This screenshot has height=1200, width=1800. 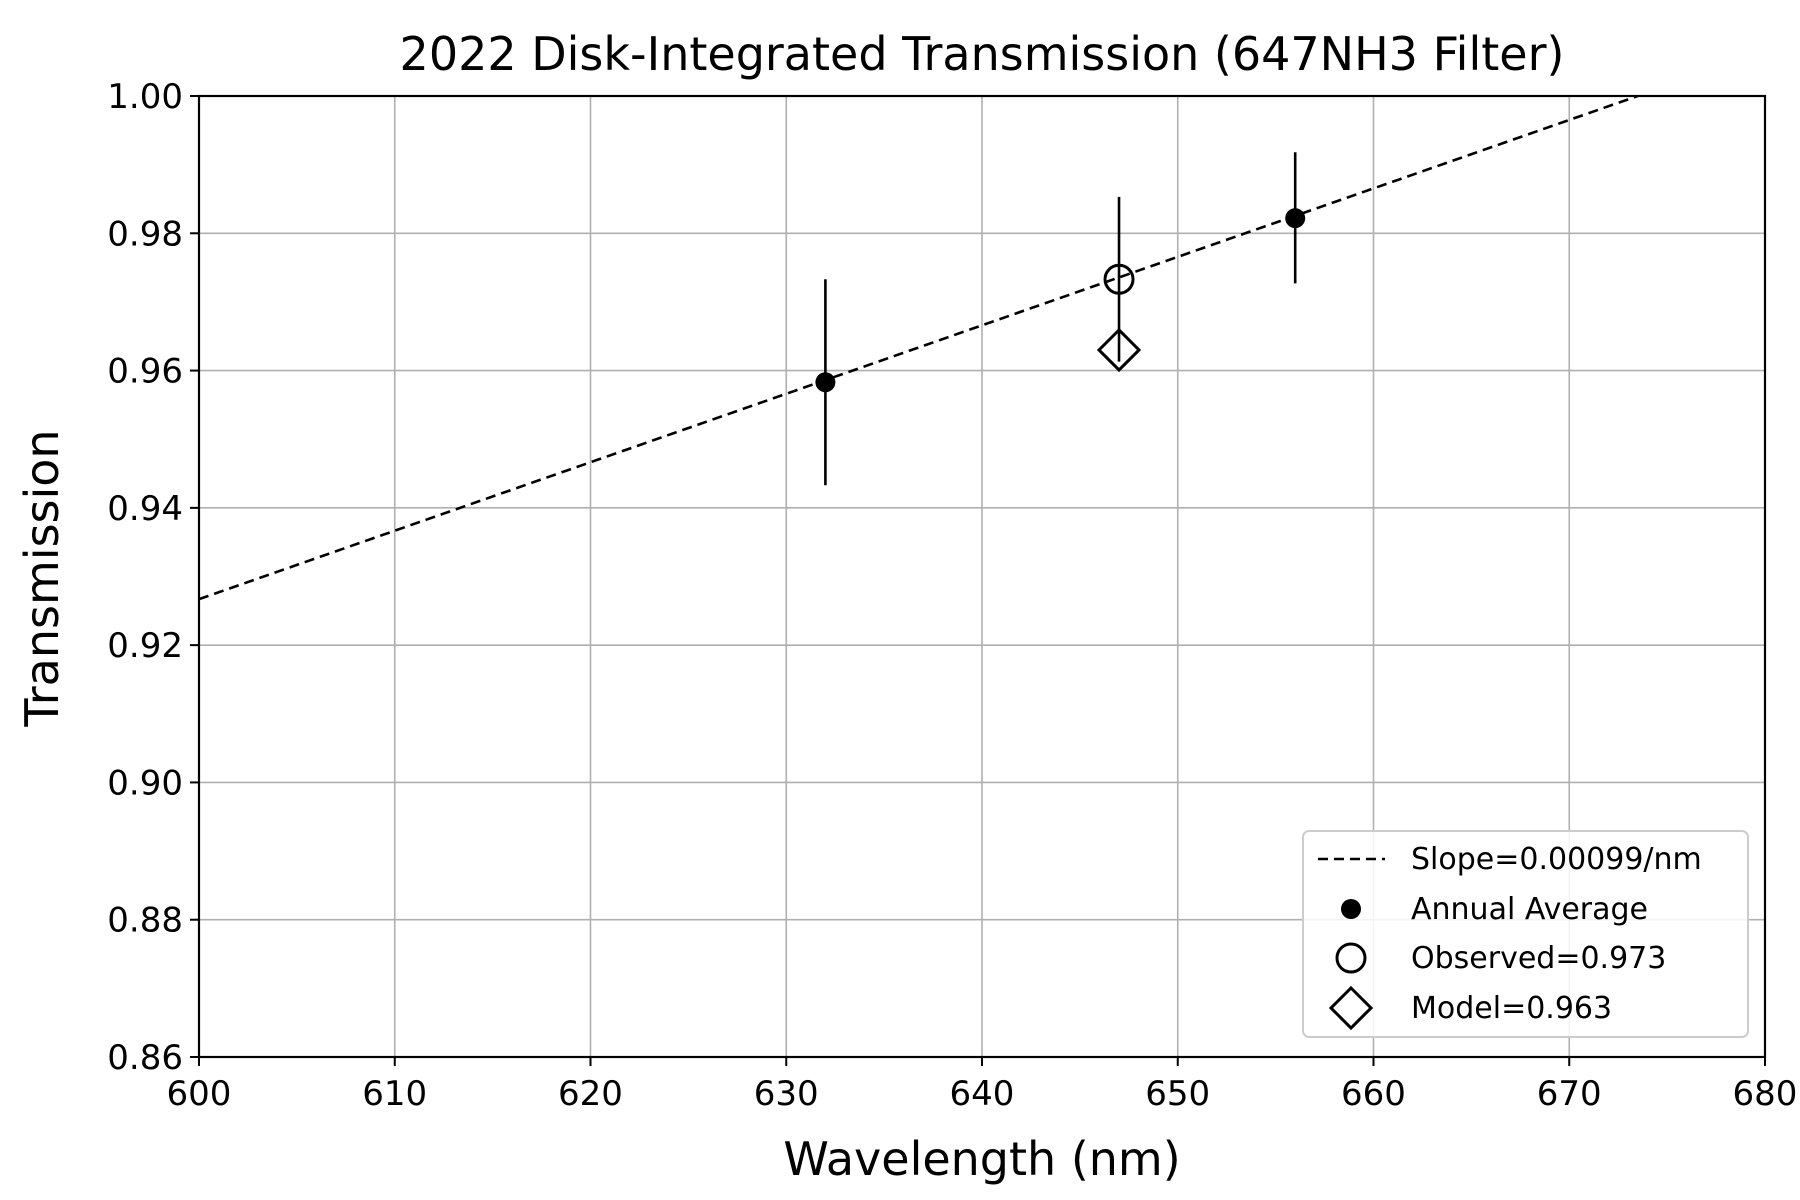 I want to click on x-tick-label: 640, so click(x=982, y=1094).